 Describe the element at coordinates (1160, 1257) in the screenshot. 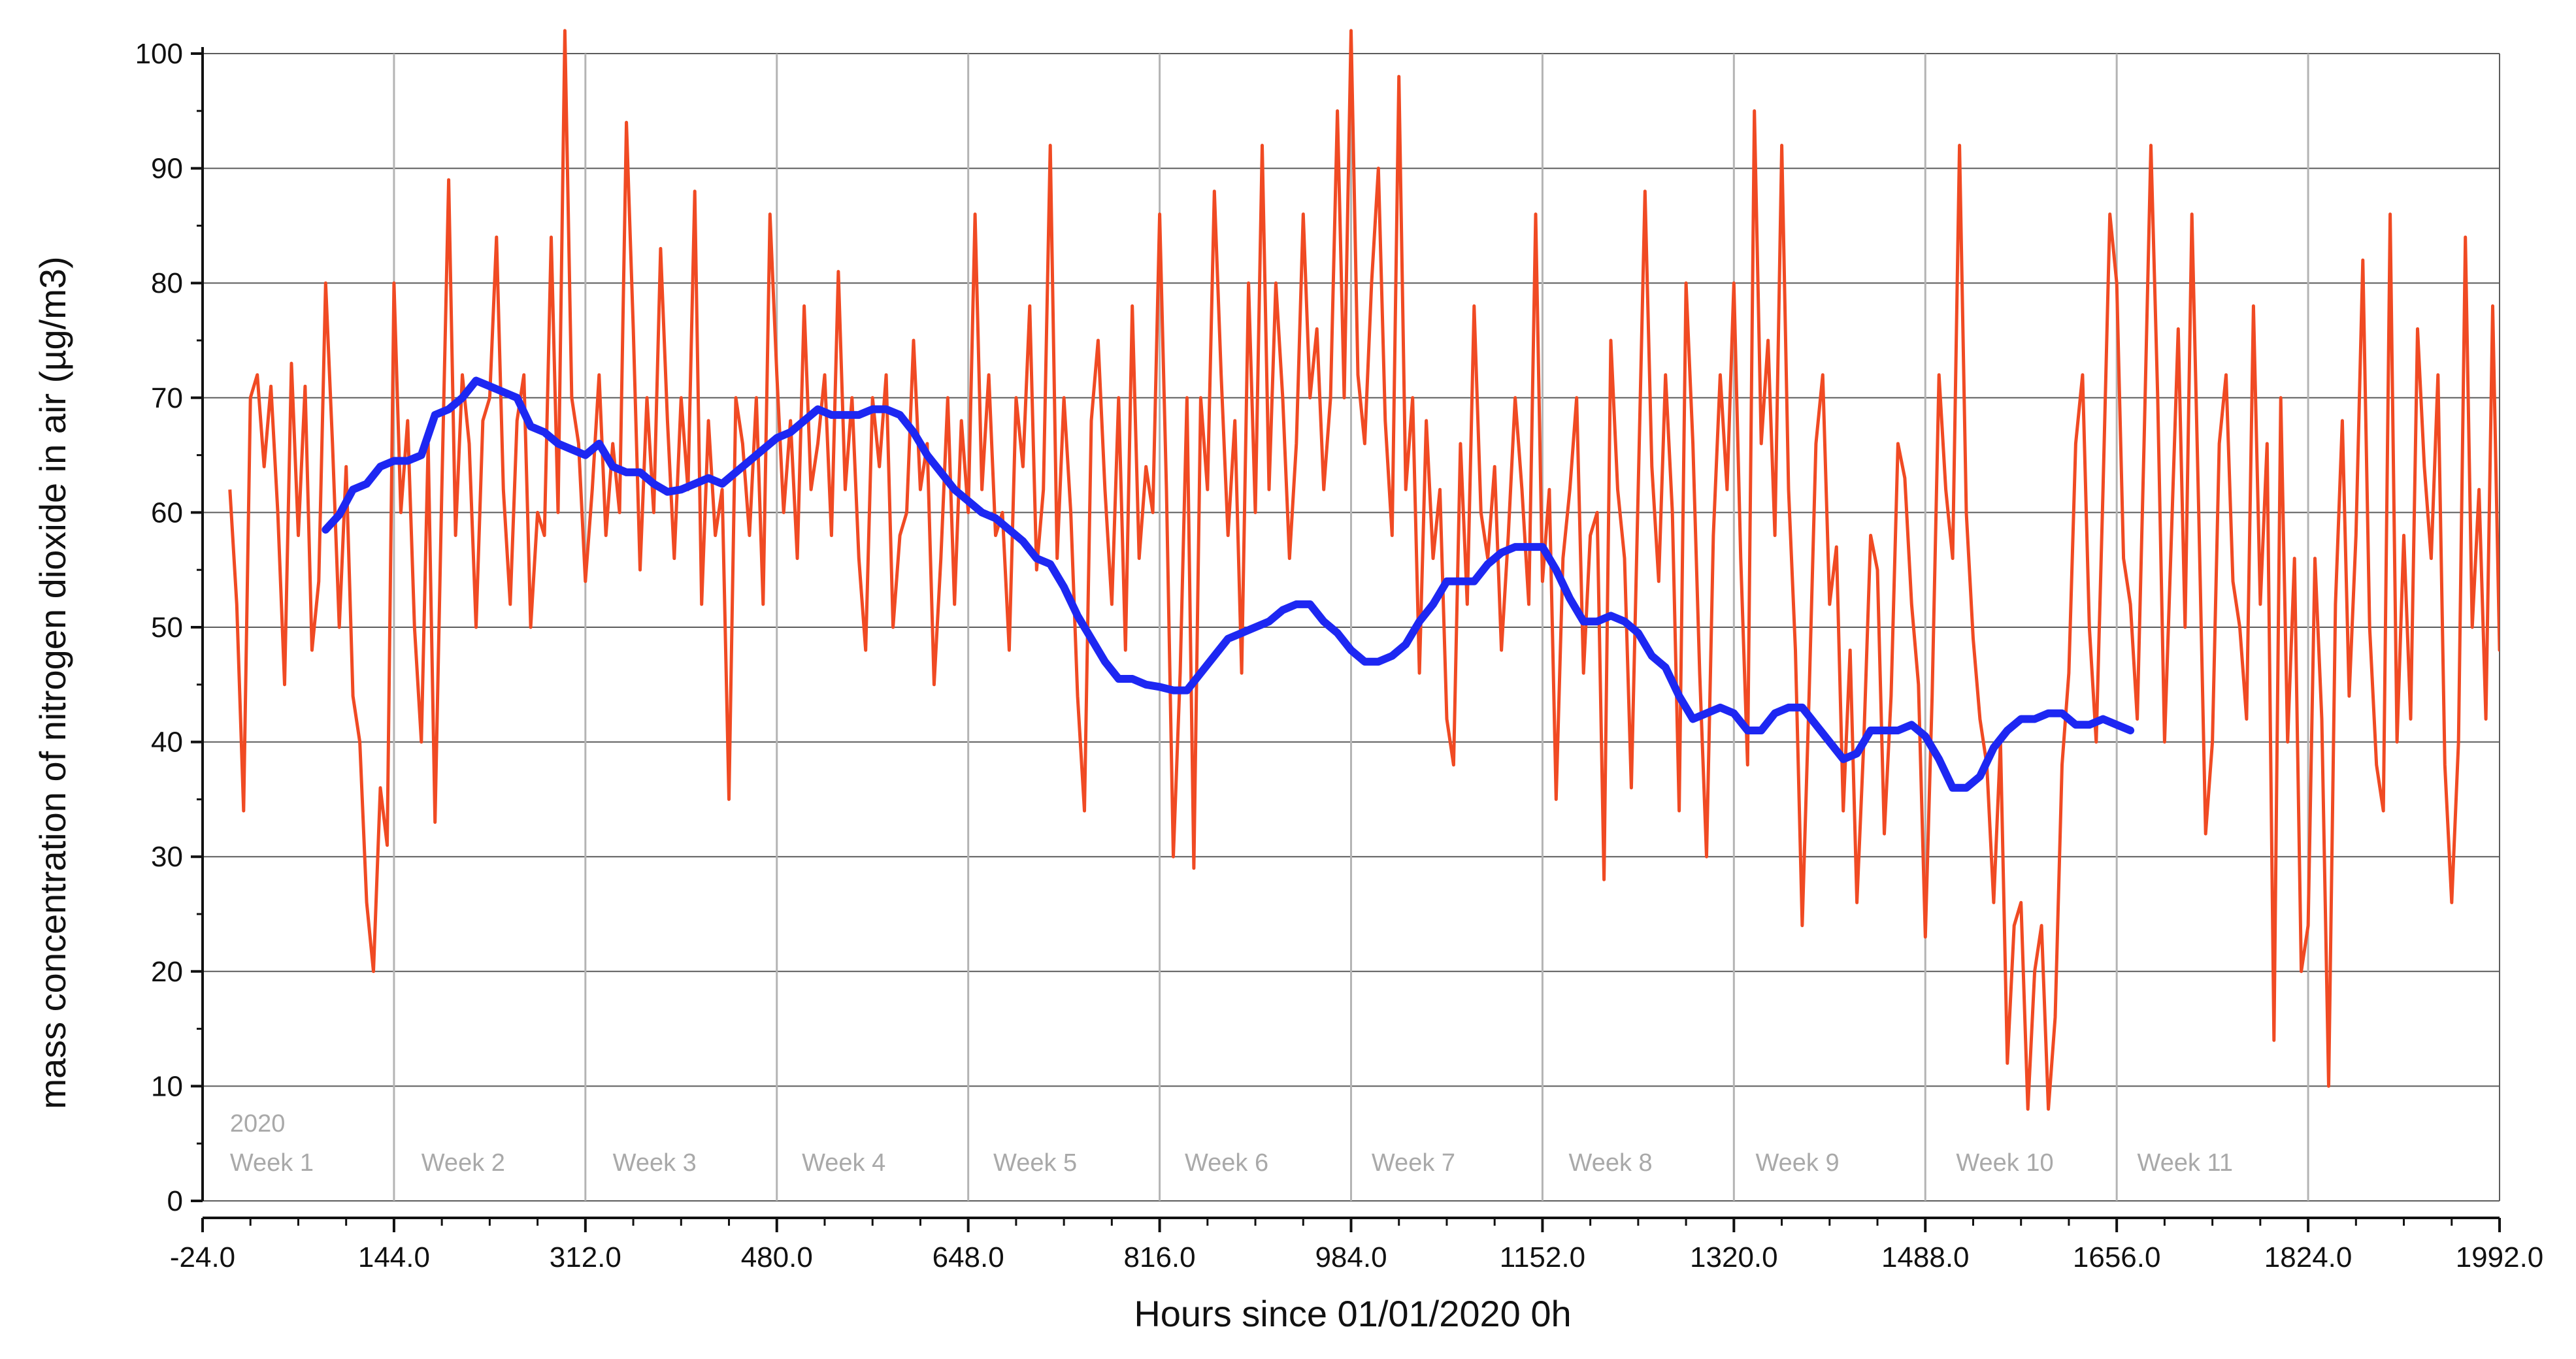

I see `x-tick-label: 816.0` at that location.